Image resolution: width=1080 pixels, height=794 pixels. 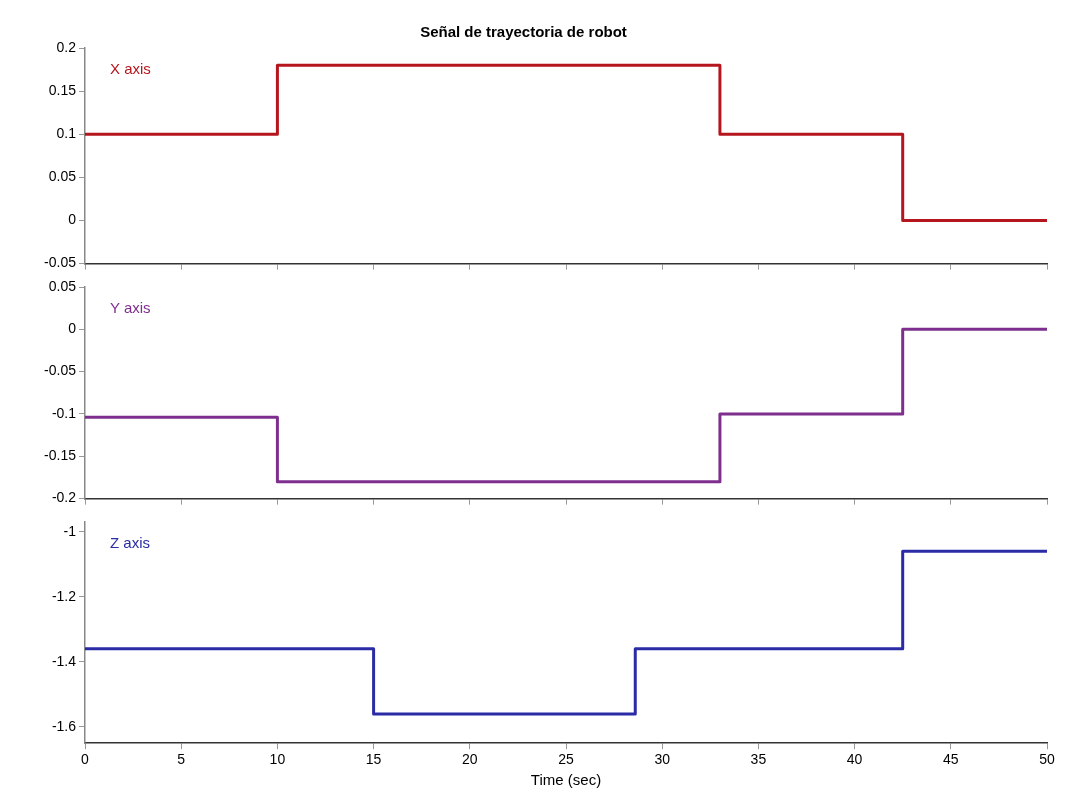 I want to click on y-tick-label: 0.15, so click(x=62, y=89).